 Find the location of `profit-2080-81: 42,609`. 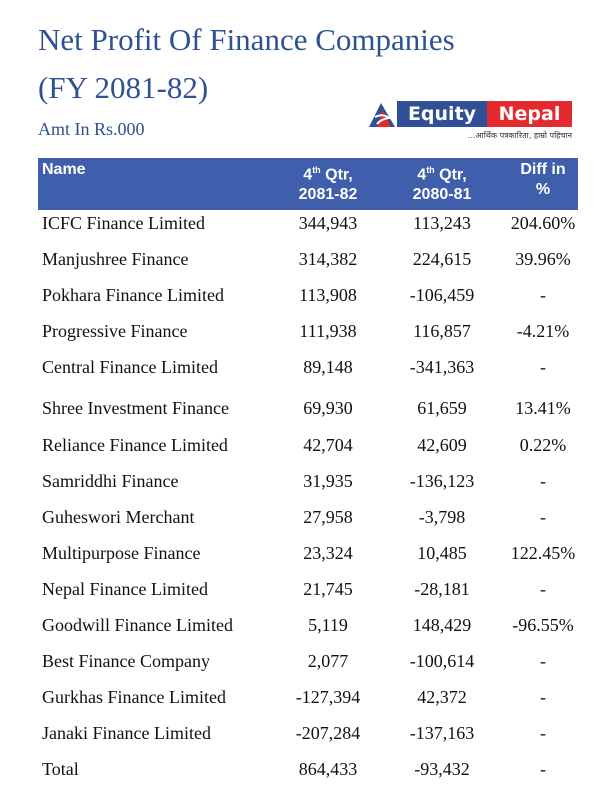

profit-2080-81: 42,609 is located at coordinates (442, 445).